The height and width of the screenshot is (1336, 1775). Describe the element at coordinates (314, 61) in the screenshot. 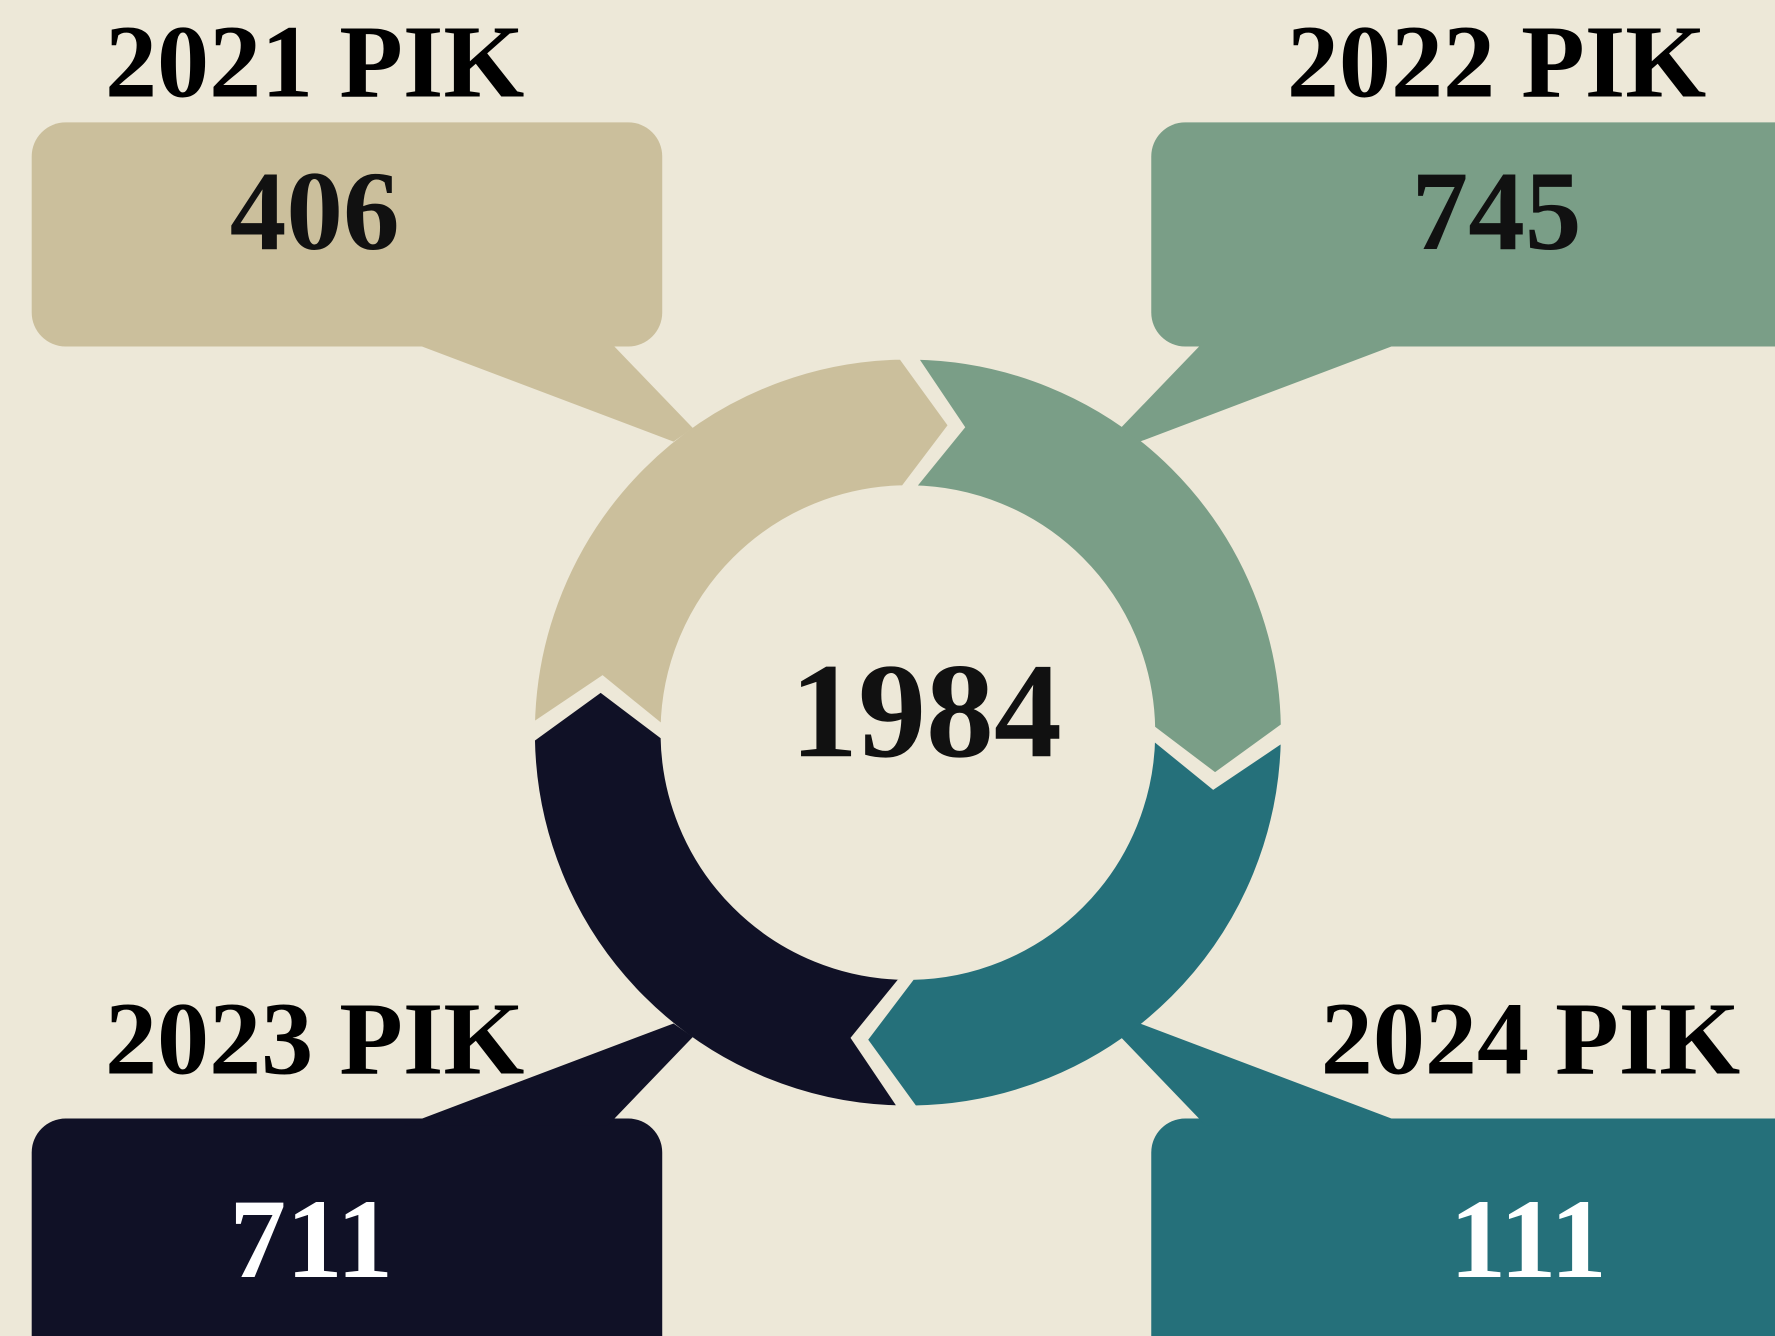

I see `label: 2021 PIK` at that location.